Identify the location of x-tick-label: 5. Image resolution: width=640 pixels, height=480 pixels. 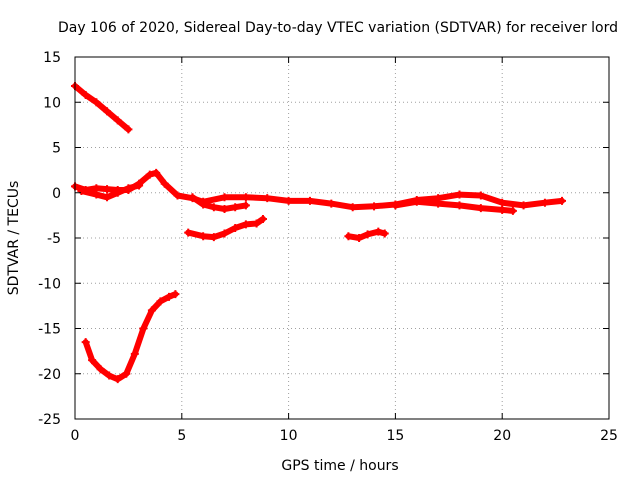
(181, 436).